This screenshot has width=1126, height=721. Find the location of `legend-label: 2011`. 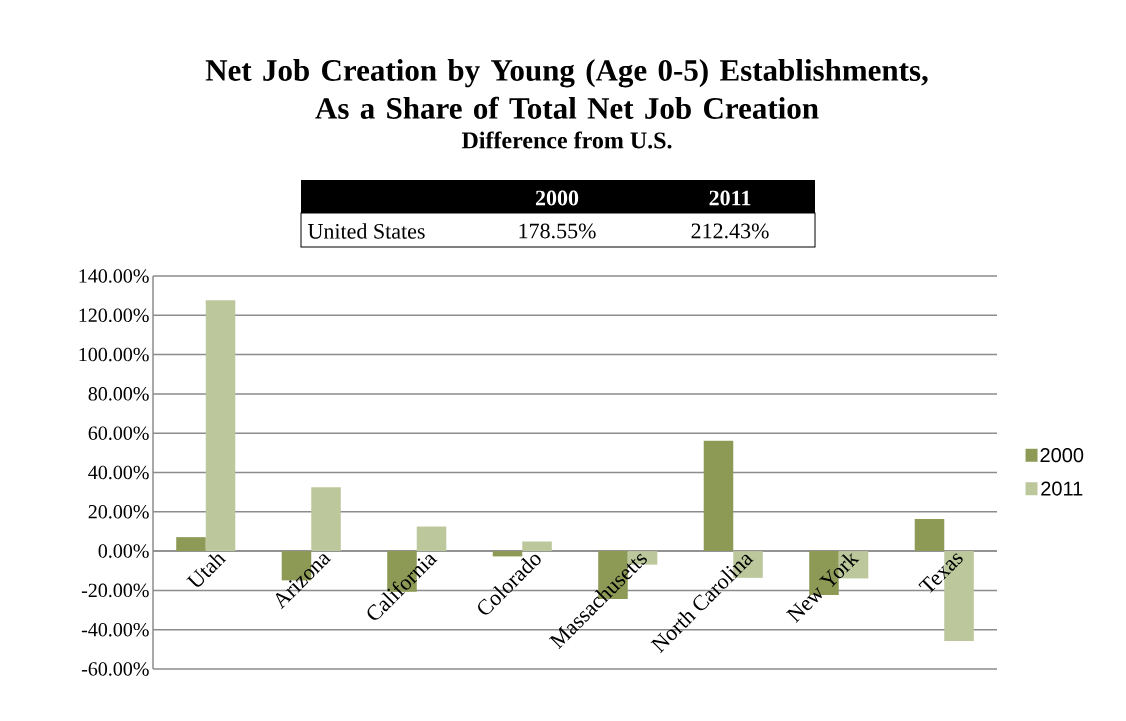

legend-label: 2011 is located at coordinates (1062, 488).